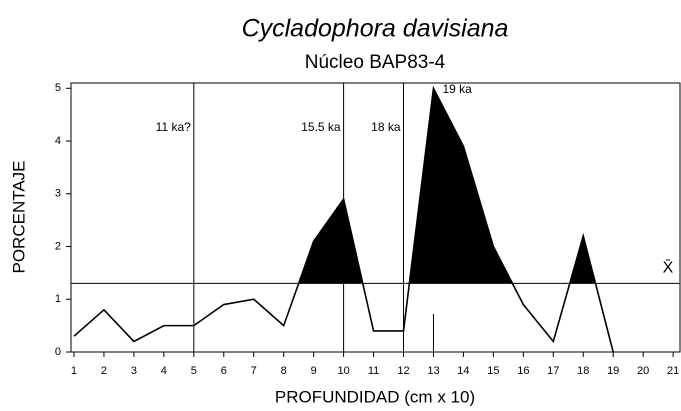 The height and width of the screenshot is (411, 681). What do you see at coordinates (583, 371) in the screenshot?
I see `x-tick-label: 18` at bounding box center [583, 371].